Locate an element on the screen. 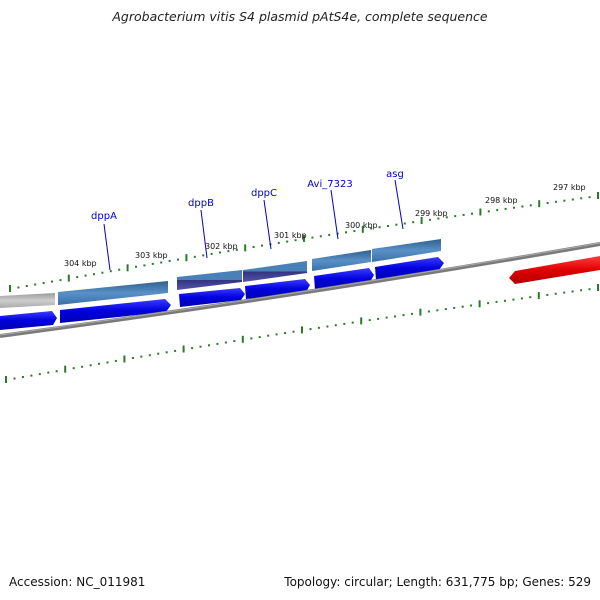 The height and width of the screenshot is (600, 600). feature-dppA is located at coordinates (113, 293).